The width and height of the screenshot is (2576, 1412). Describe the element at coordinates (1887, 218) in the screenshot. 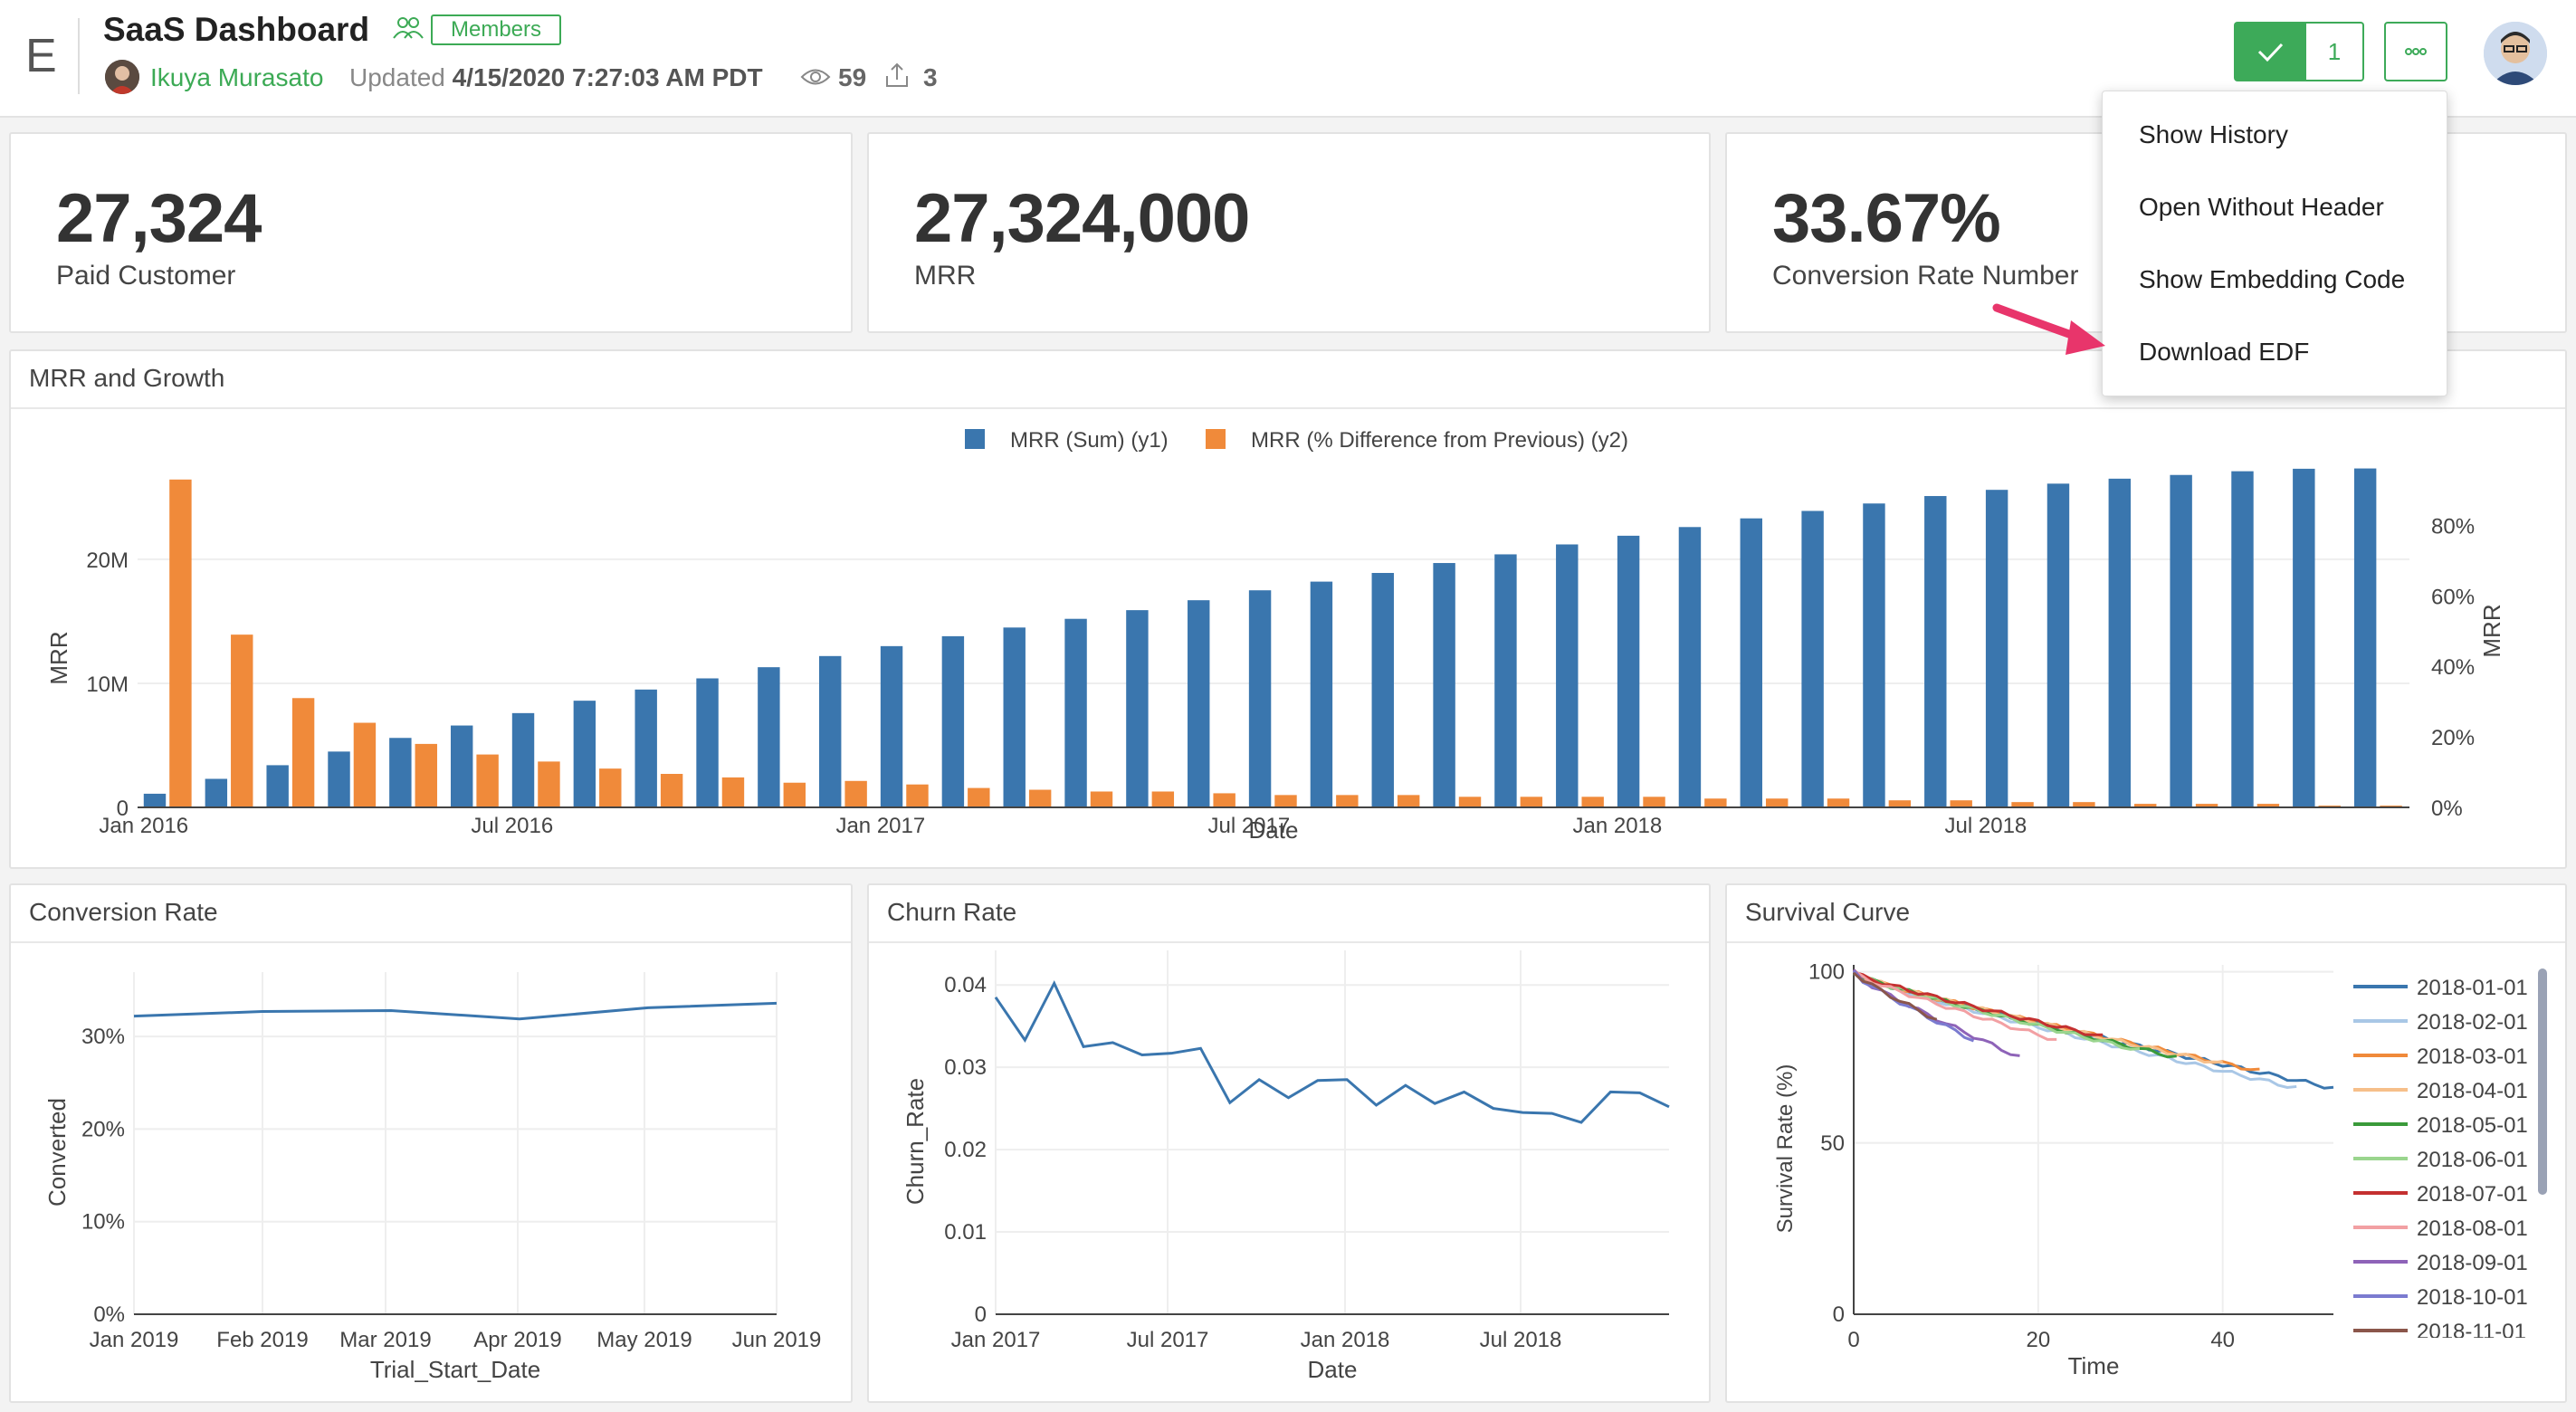

I see `kpi-value: 33.67%` at that location.